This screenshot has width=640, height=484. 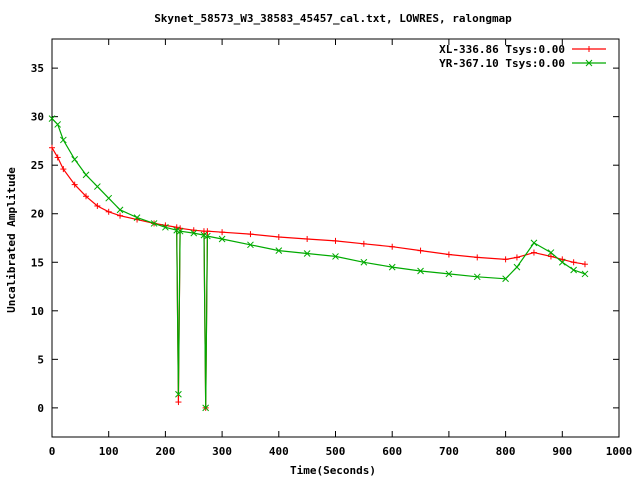 What do you see at coordinates (333, 470) in the screenshot?
I see `x-axis-label: Time(Seconds)` at bounding box center [333, 470].